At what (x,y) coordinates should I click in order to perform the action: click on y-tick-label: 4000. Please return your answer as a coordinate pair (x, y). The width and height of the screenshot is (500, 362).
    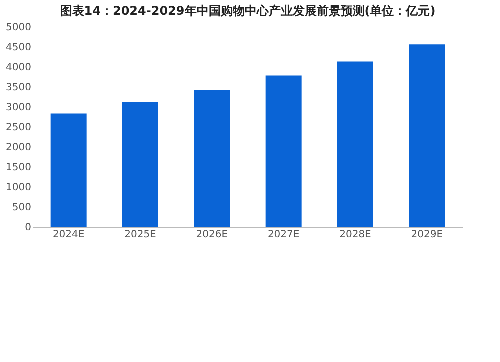
    Looking at the image, I should click on (19, 68).